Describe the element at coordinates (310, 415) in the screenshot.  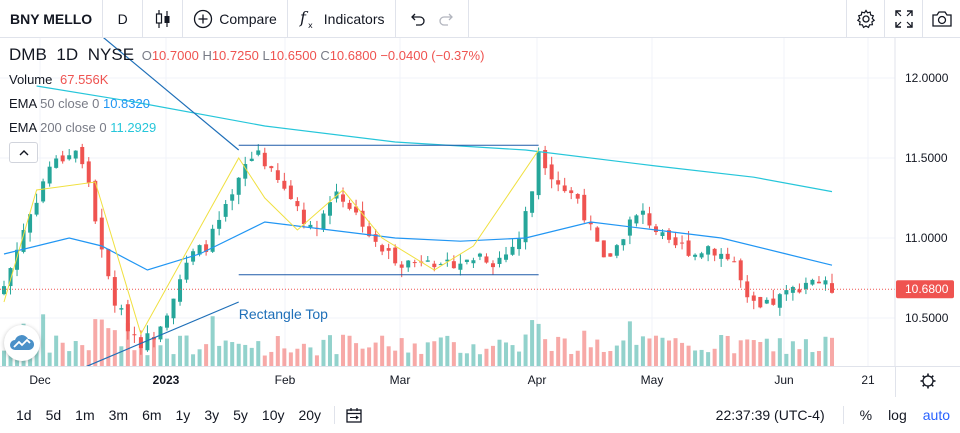
I see `range-20y: 20y` at that location.